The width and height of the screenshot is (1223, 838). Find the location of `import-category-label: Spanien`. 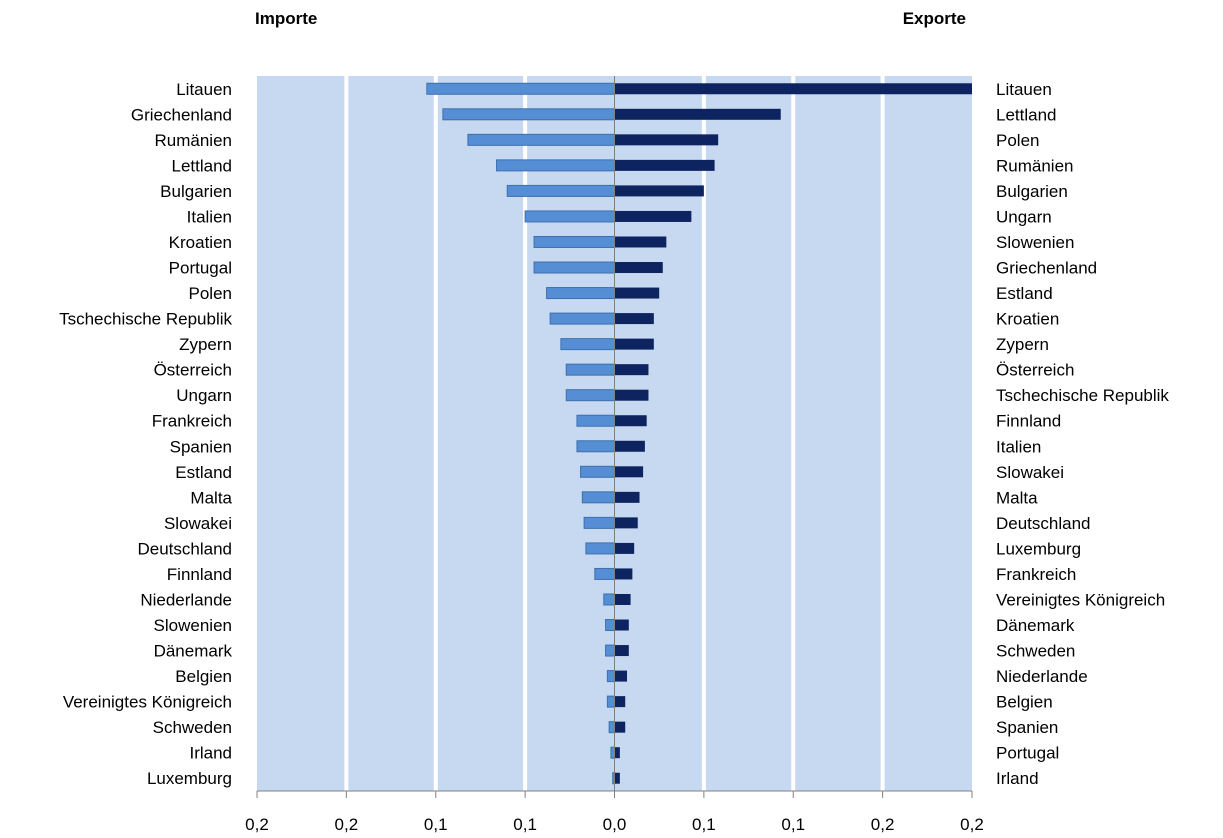

import-category-label: Spanien is located at coordinates (201, 446).